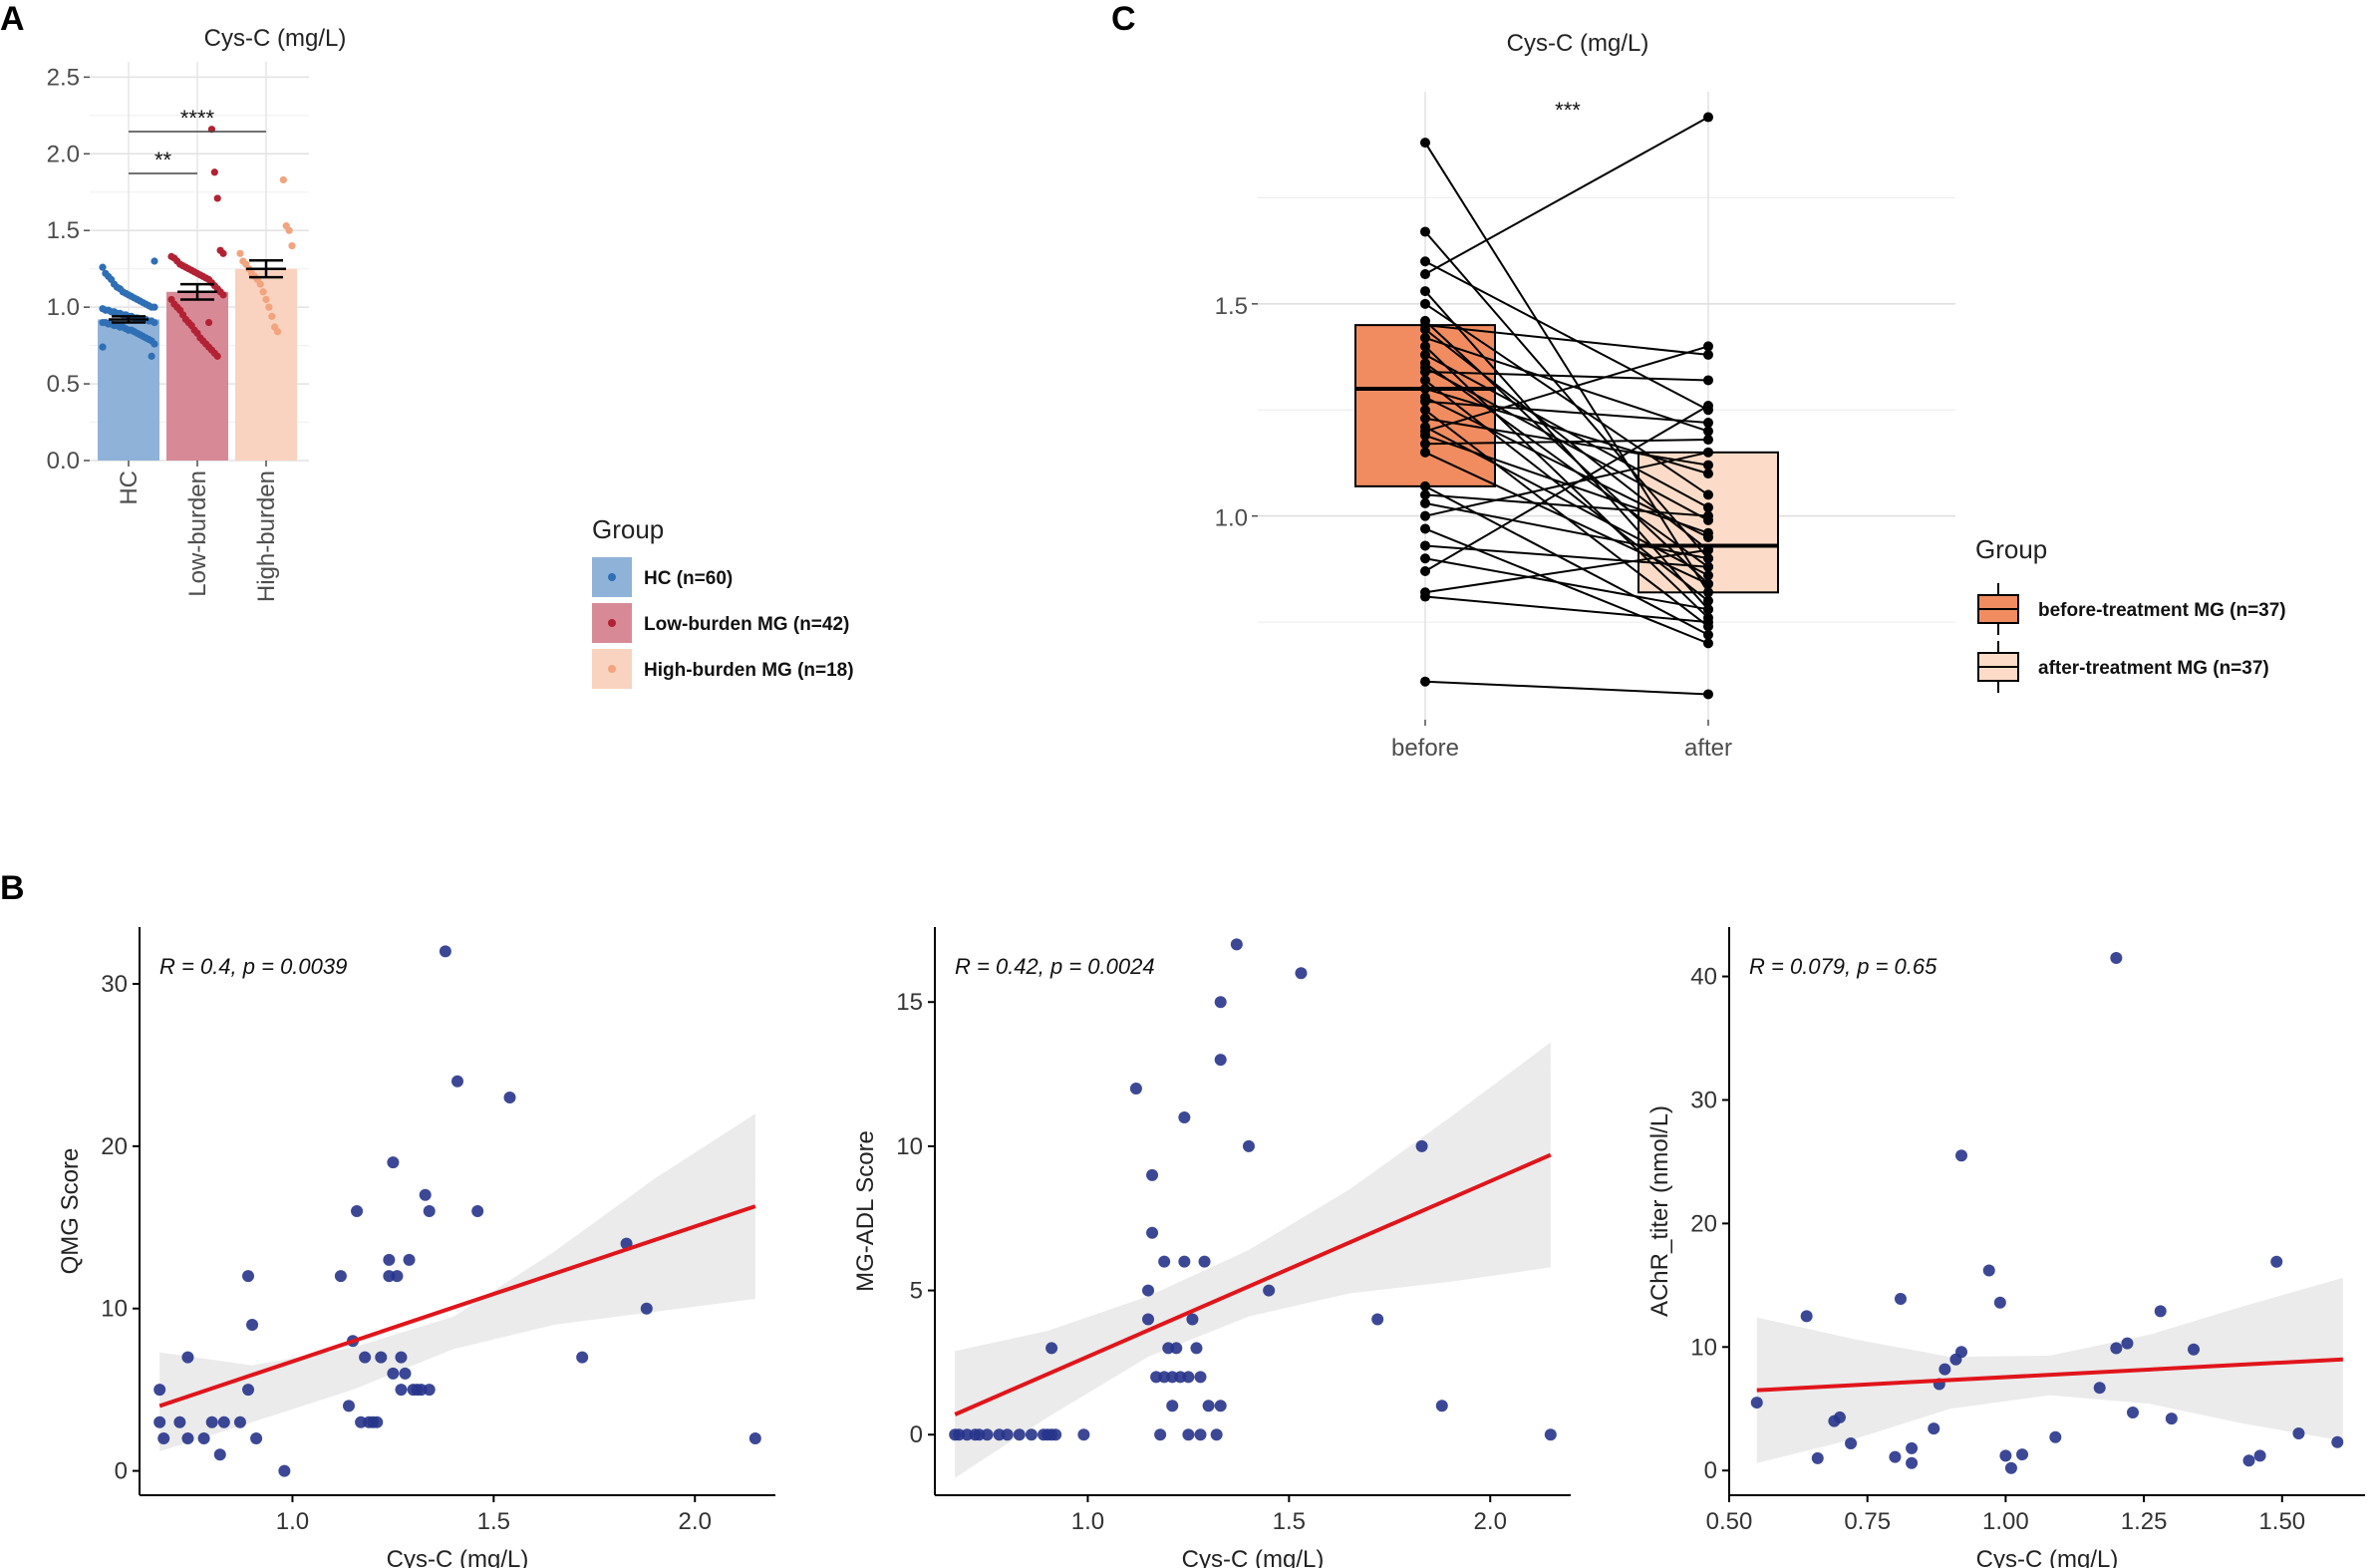  What do you see at coordinates (2153, 668) in the screenshot?
I see `legend-label-after: after-treatment MG (n=37)` at bounding box center [2153, 668].